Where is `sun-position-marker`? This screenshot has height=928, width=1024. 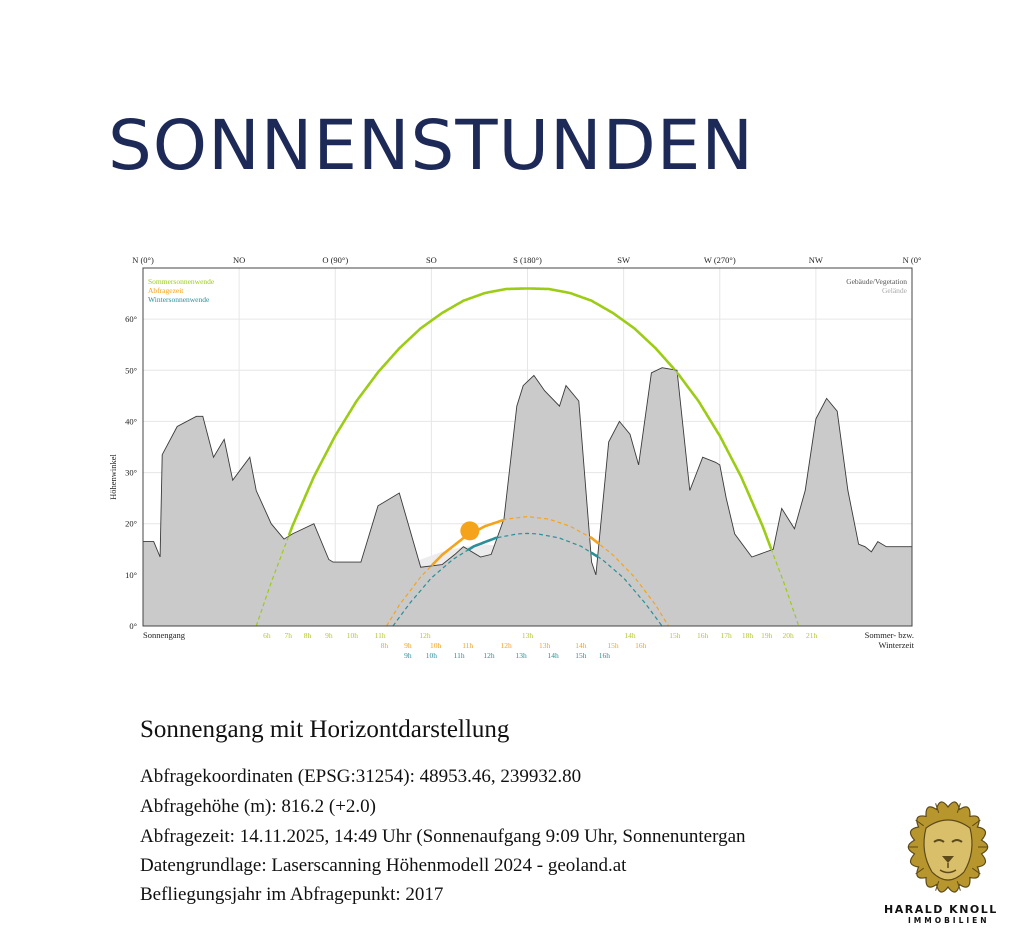
sun-position-marker is located at coordinates (470, 531).